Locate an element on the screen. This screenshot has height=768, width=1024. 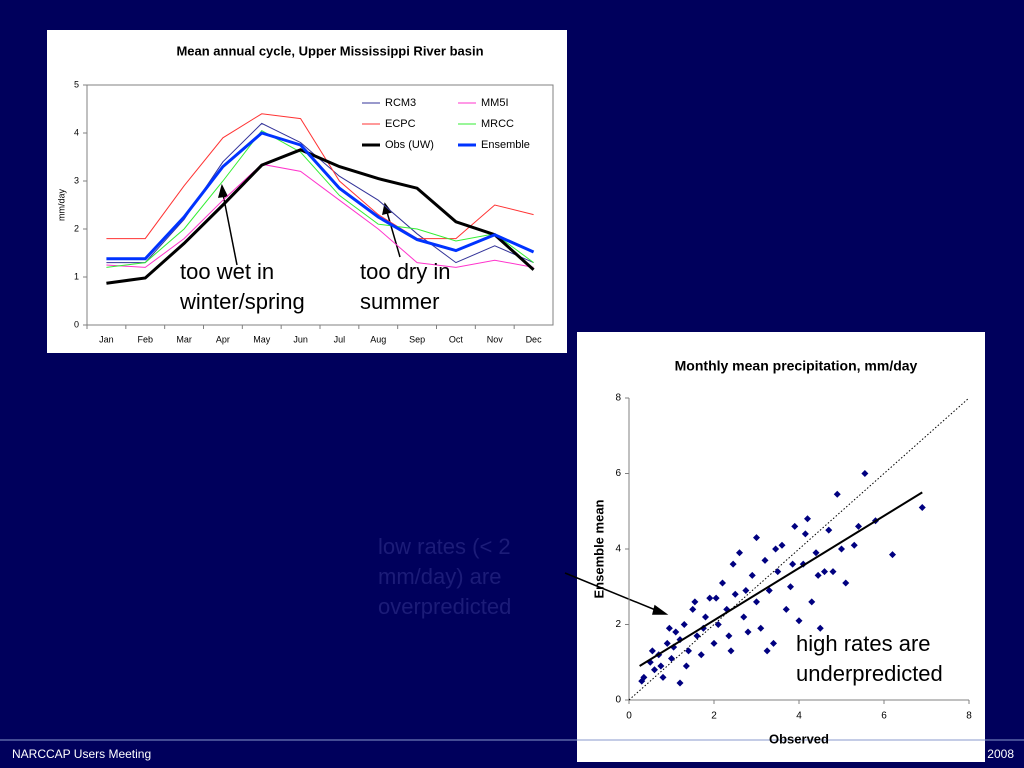
annotation: winter/spring is located at coordinates (242, 301).